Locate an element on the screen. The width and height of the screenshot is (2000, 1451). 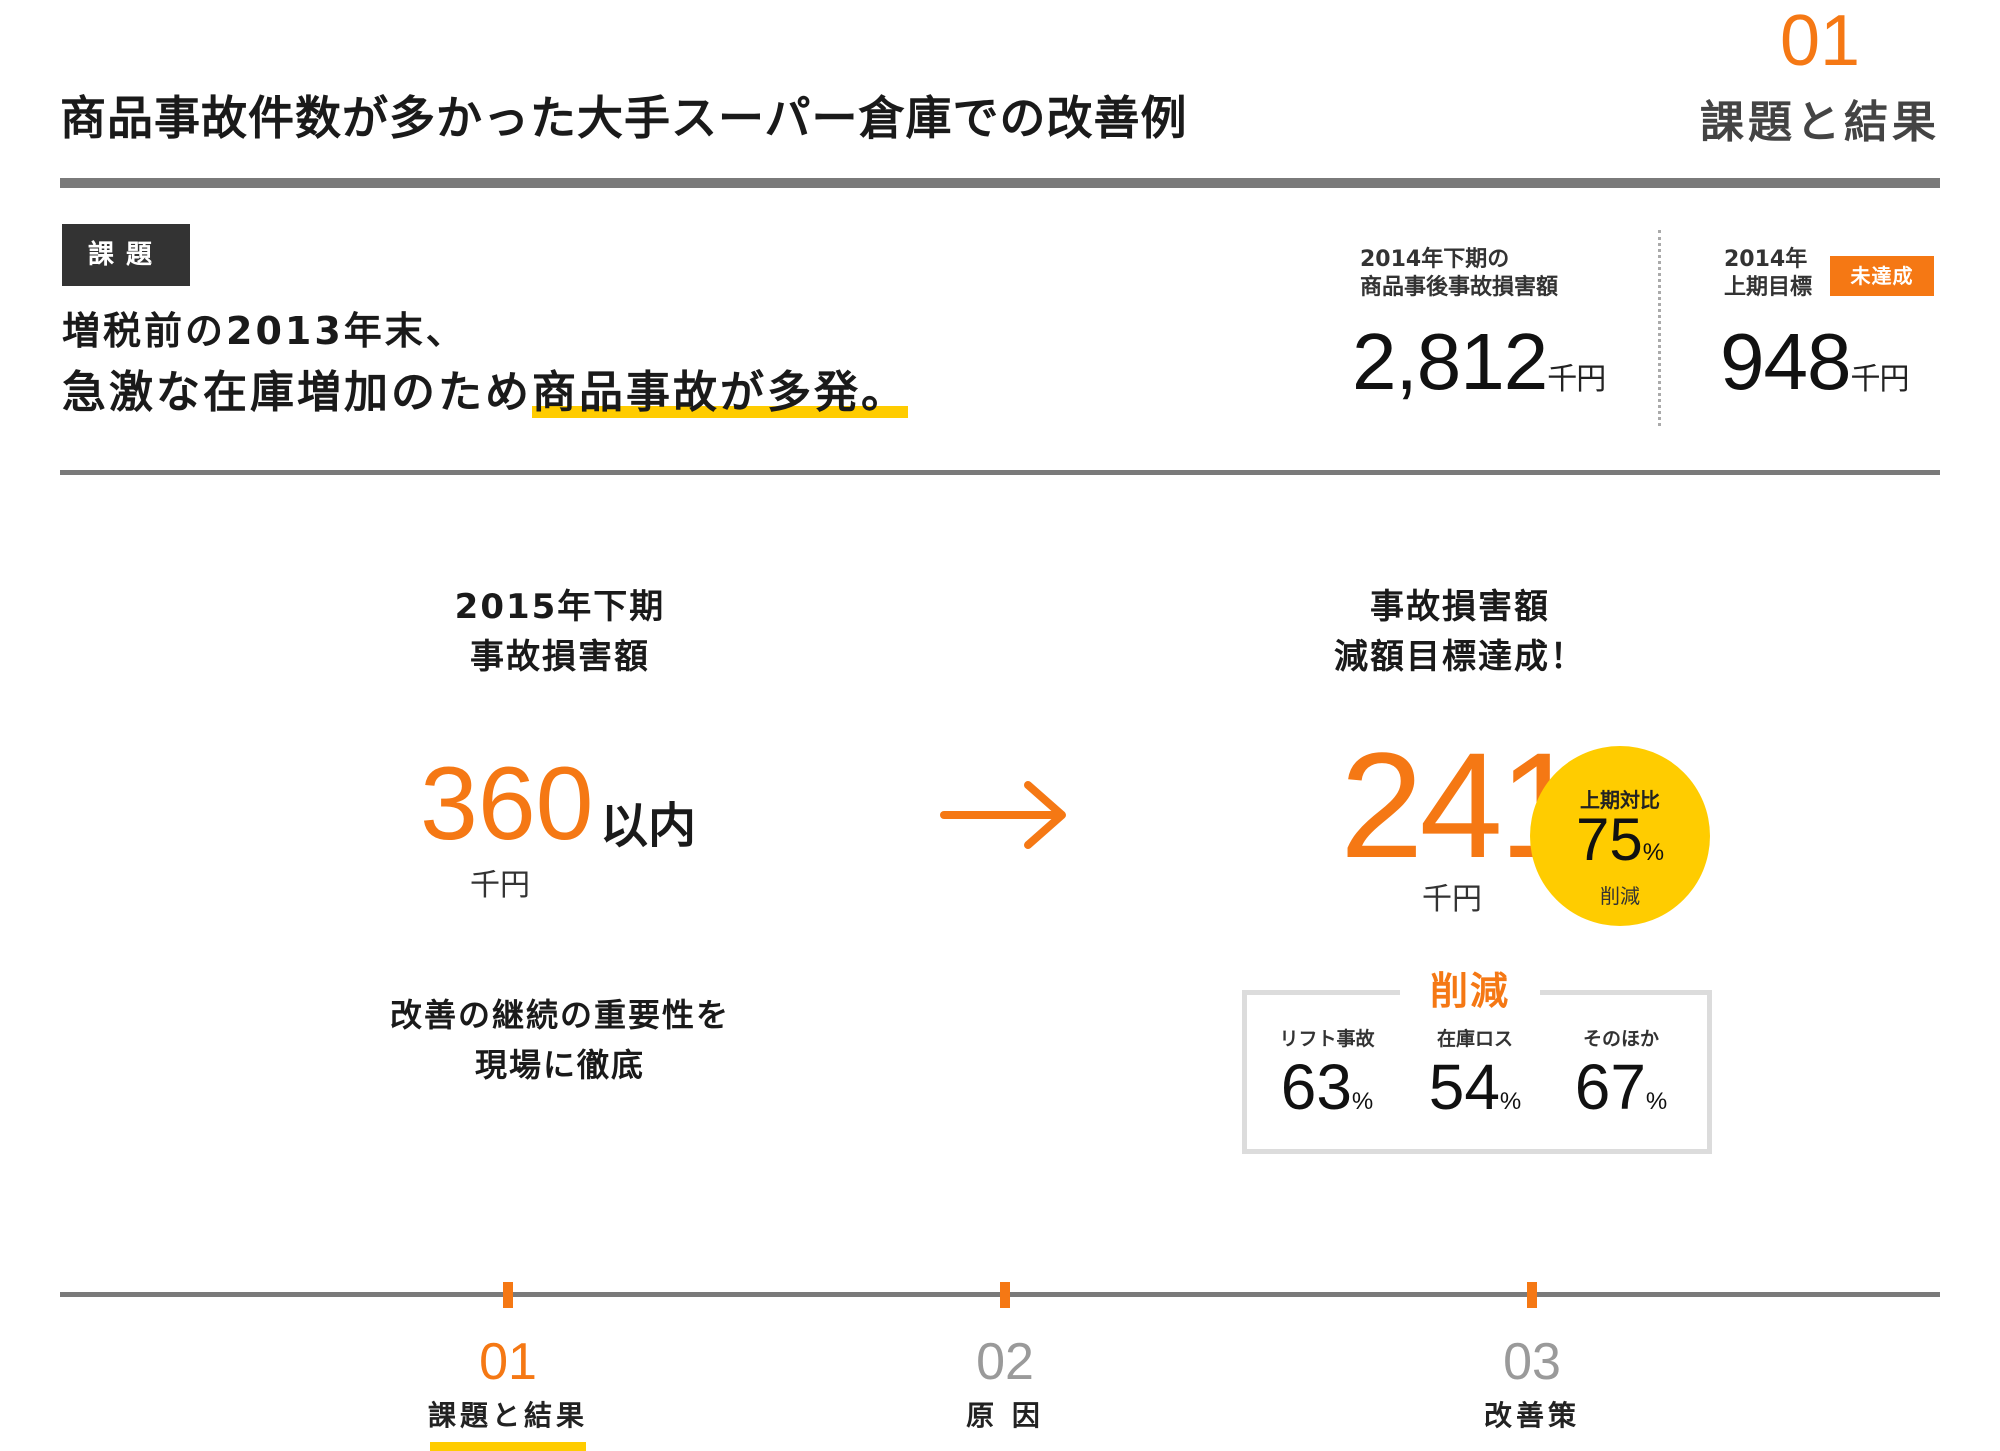
reduction-rate-value: 75% is located at coordinates (1620, 846).